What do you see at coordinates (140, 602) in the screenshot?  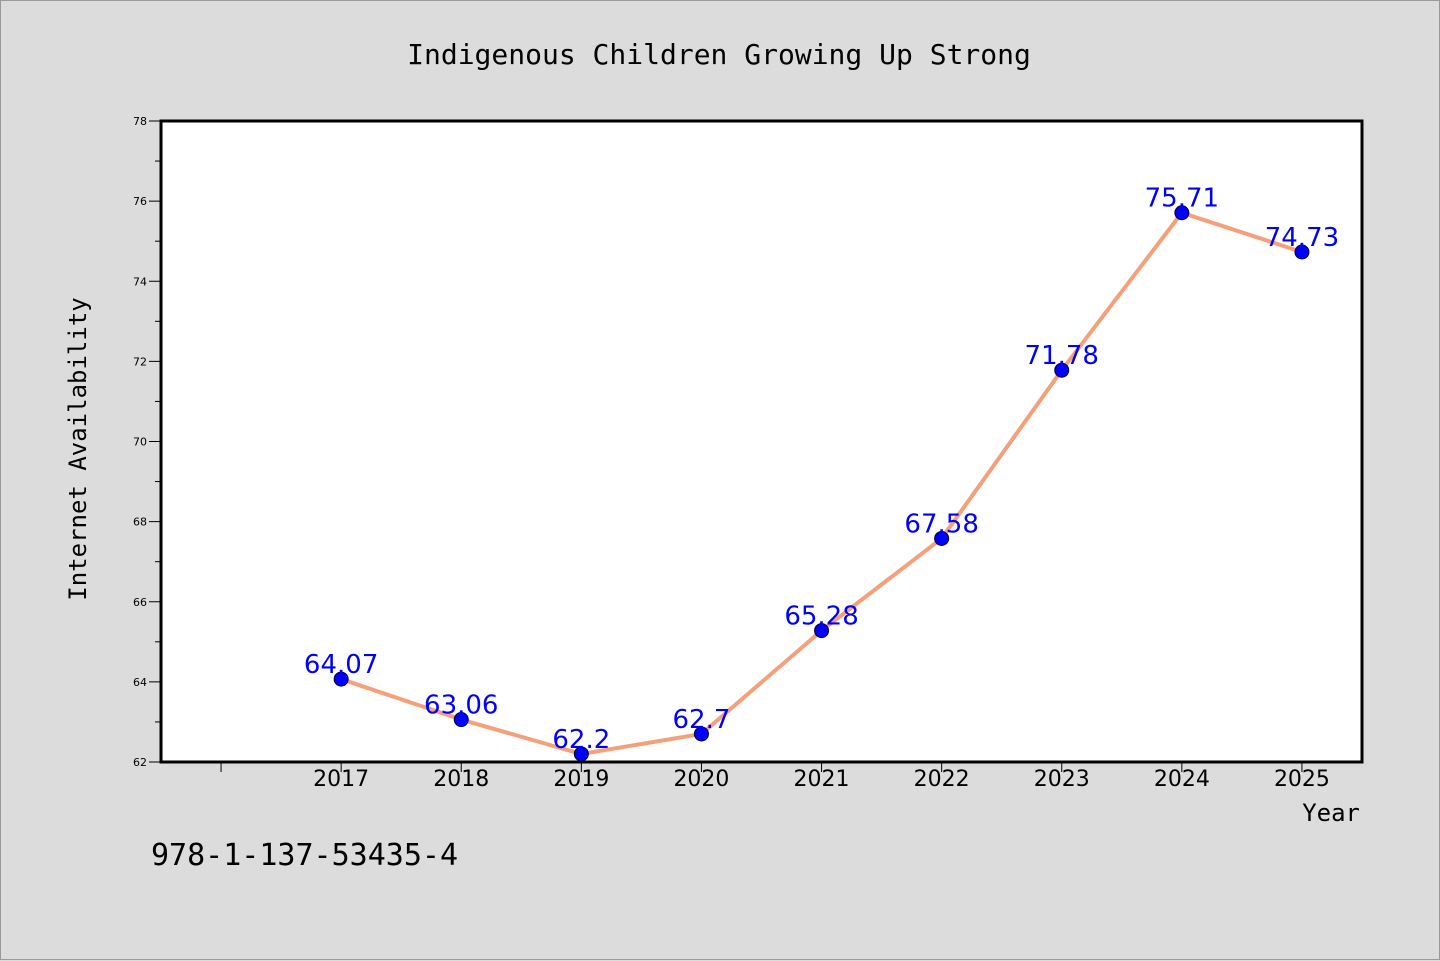 I see `y-tick-label: 66` at bounding box center [140, 602].